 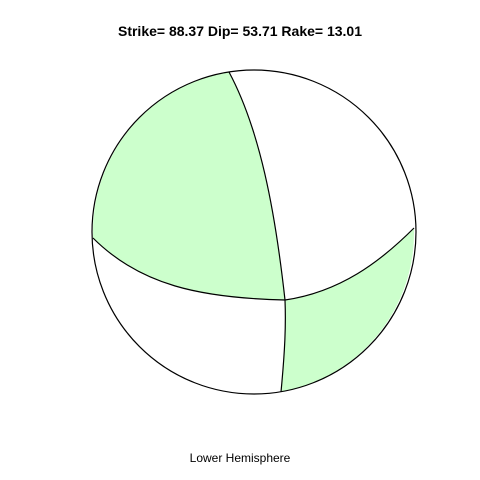 What do you see at coordinates (348, 310) in the screenshot?
I see `compressional-quadrant-lower-right` at bounding box center [348, 310].